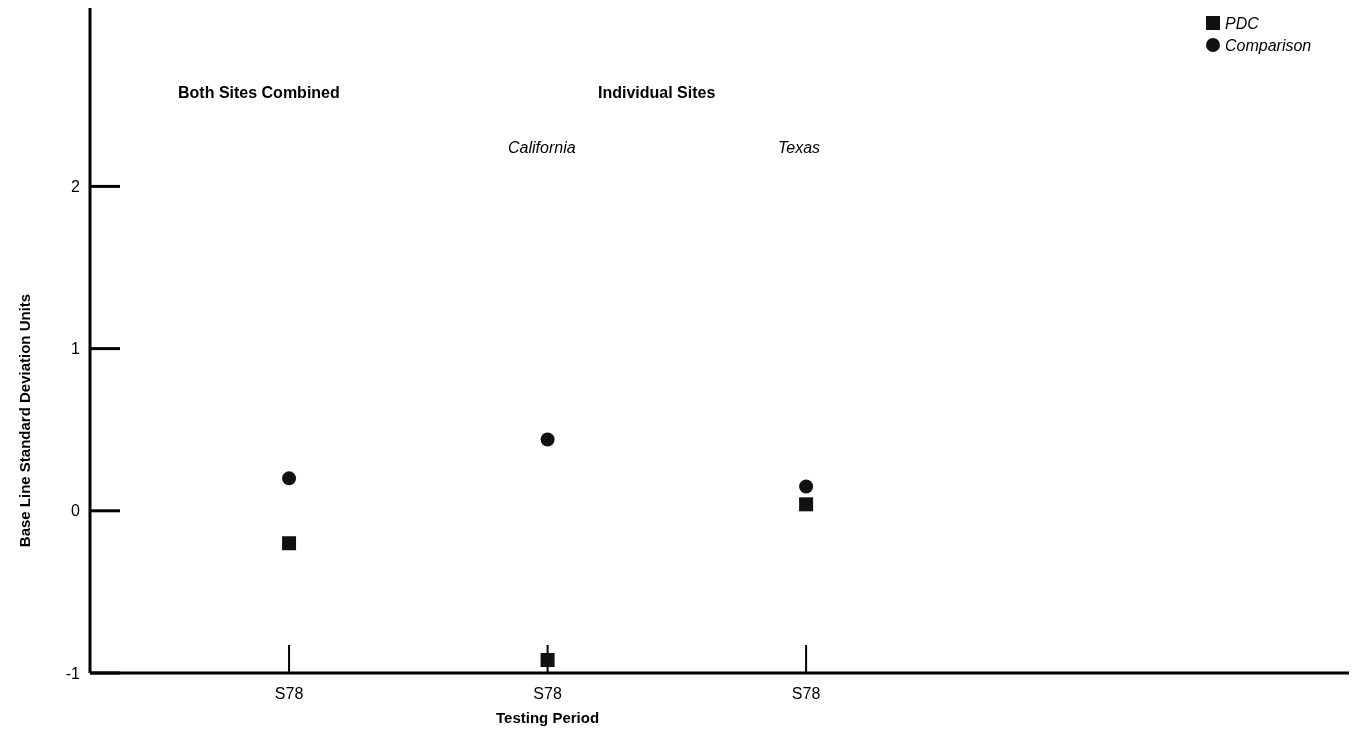  I want to click on y-tick-label: 0, so click(76, 511).